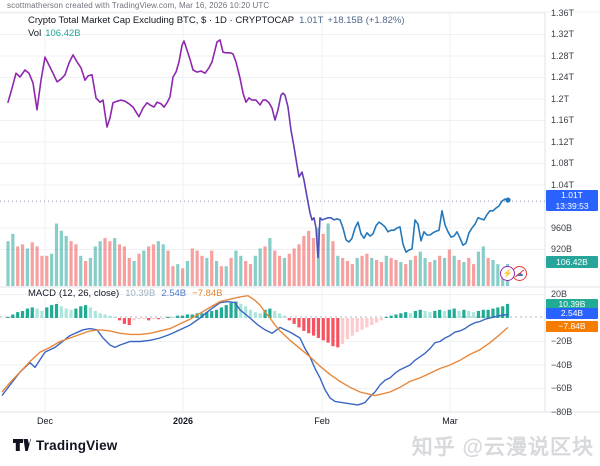 Image resolution: width=600 pixels, height=466 pixels. Describe the element at coordinates (89, 293) in the screenshot. I see `macd-params: (12, 26, close)` at that location.